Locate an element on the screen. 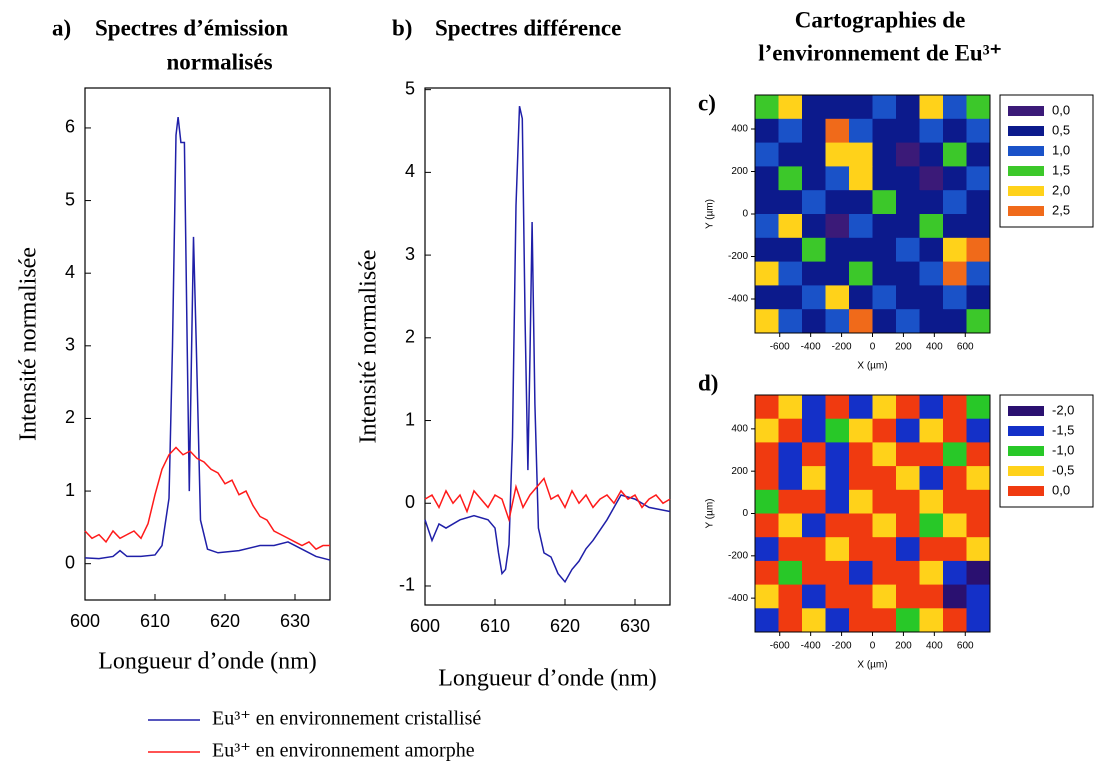  heading: l’environnement de Eu³⁺ is located at coordinates (880, 52).